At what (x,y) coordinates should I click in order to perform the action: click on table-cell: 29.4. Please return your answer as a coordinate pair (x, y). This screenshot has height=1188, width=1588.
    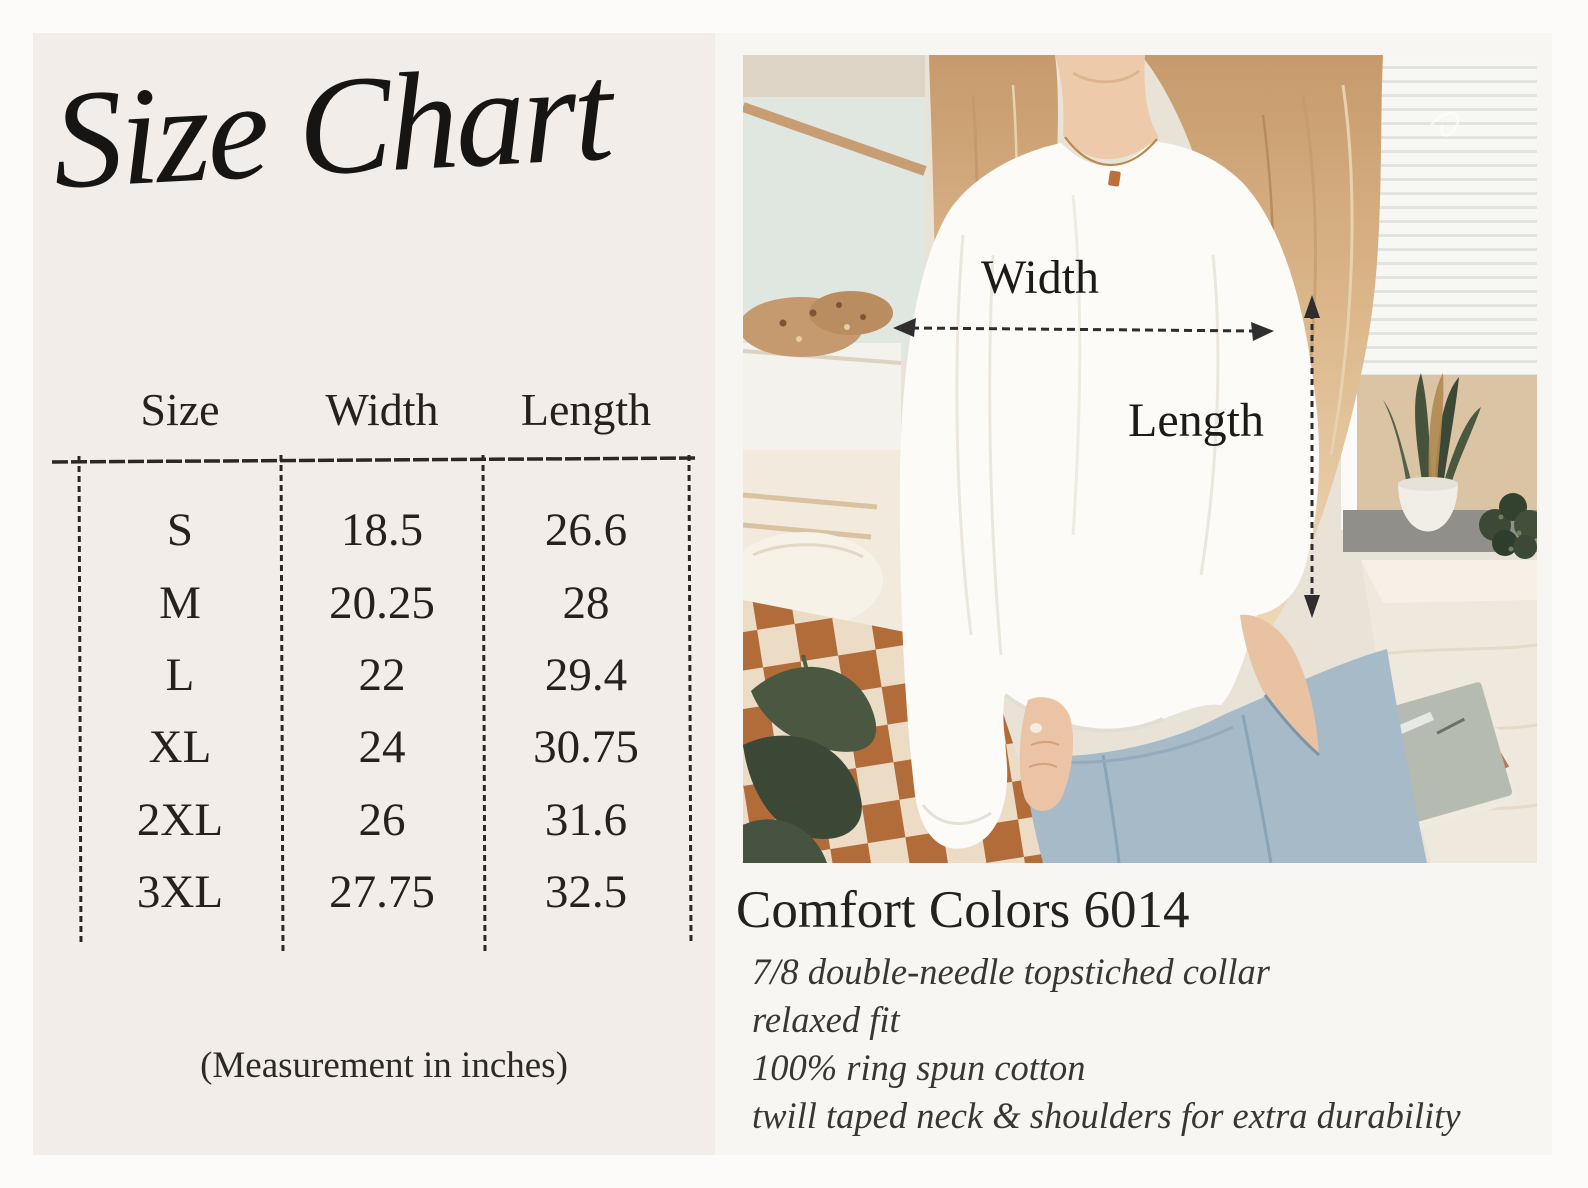
    Looking at the image, I should click on (586, 674).